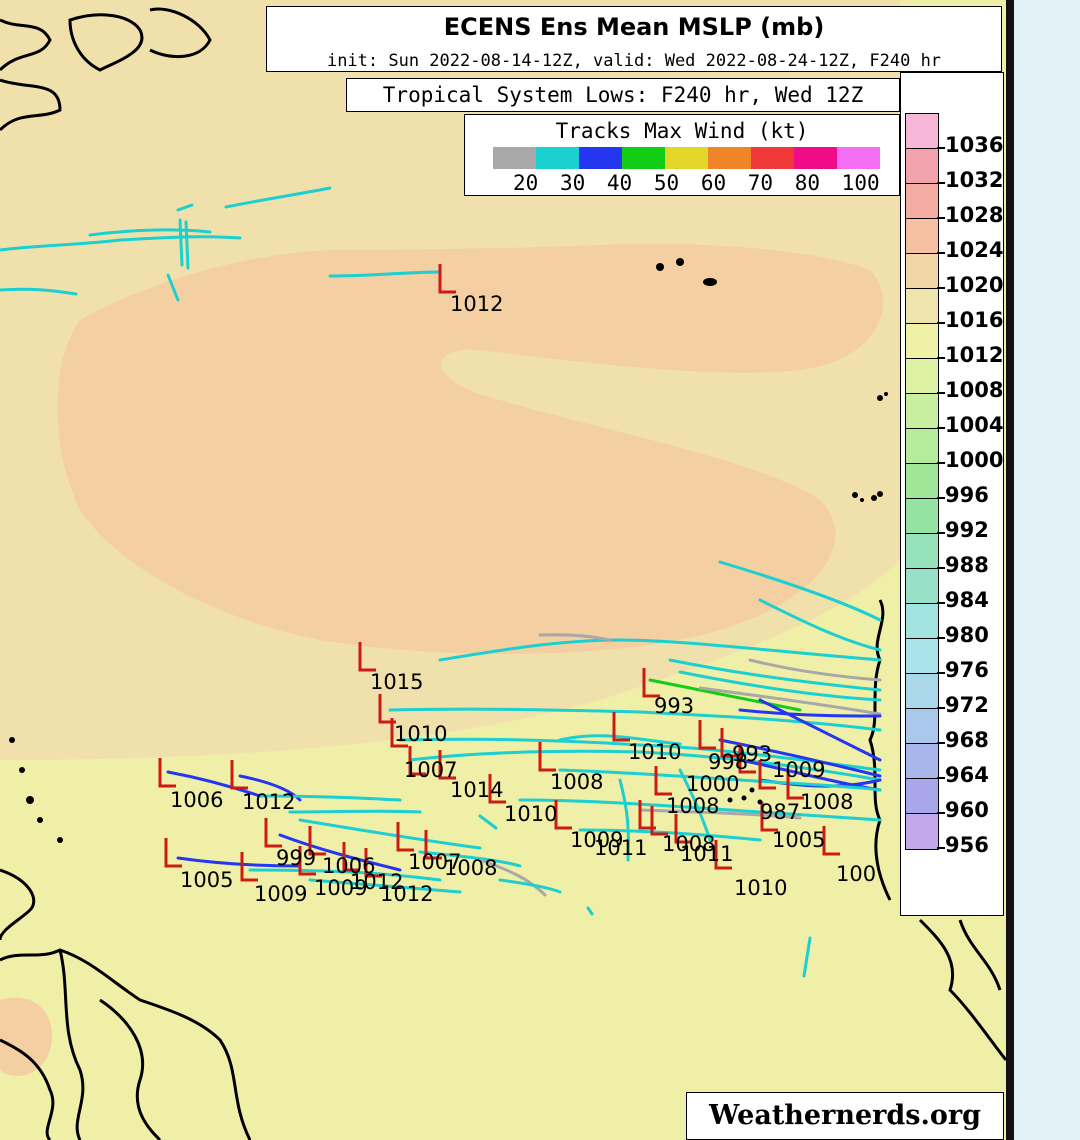 The width and height of the screenshot is (1080, 1140). I want to click on pressure-legend-label: 992, so click(967, 530).